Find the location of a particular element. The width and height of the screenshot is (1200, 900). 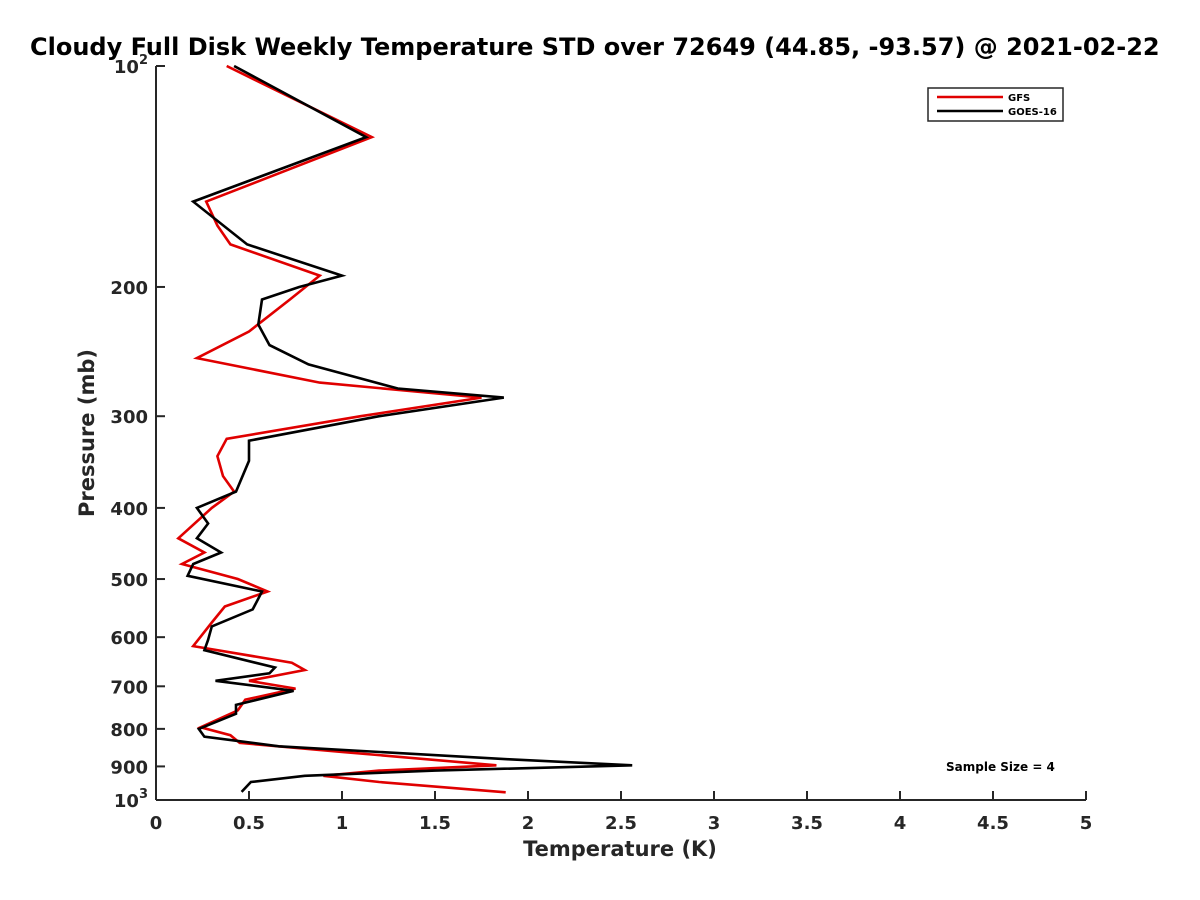

y-tick-label: 800 is located at coordinates (129, 730).